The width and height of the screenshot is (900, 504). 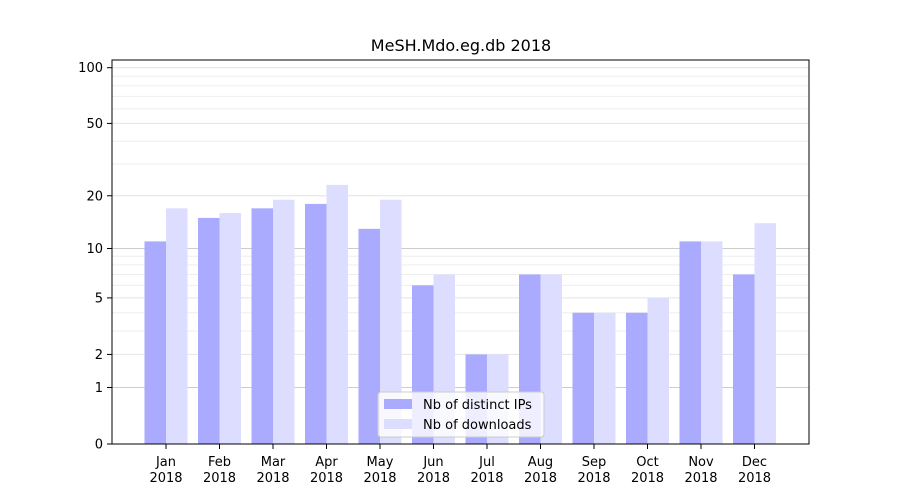 What do you see at coordinates (94, 196) in the screenshot?
I see `y-tick-label: 20` at bounding box center [94, 196].